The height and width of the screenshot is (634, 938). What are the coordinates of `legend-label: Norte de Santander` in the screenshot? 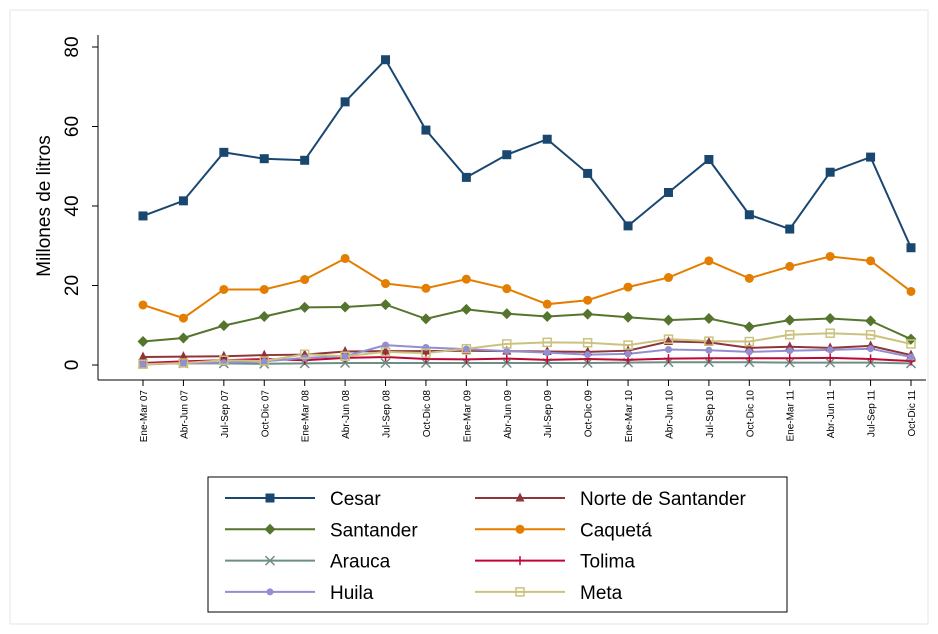 It's located at (663, 499).